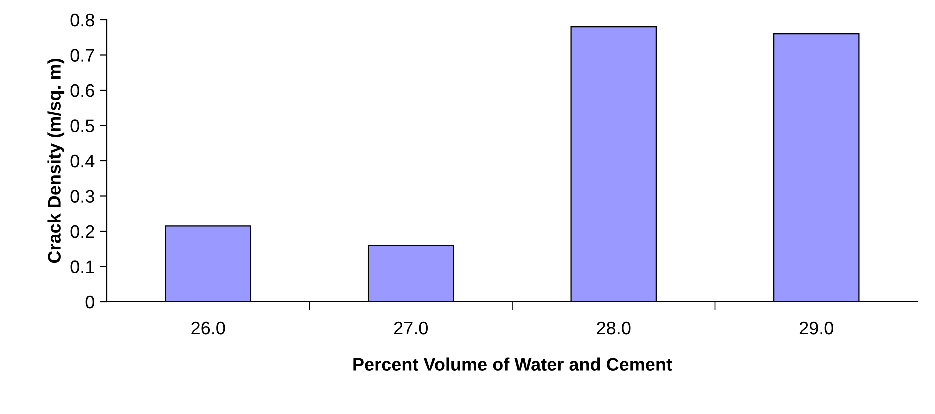 The width and height of the screenshot is (935, 414). What do you see at coordinates (82, 55) in the screenshot?
I see `y-tick-label: 0.7` at bounding box center [82, 55].